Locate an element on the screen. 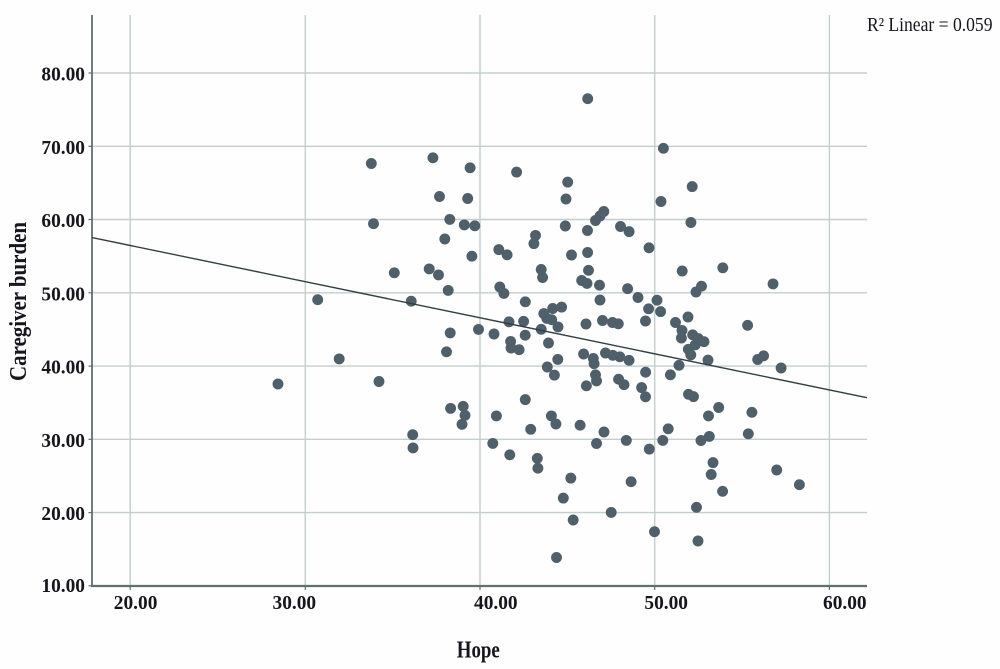 The height and width of the screenshot is (669, 1000). svg-text: R² Linear = 0.059 is located at coordinates (930, 25).